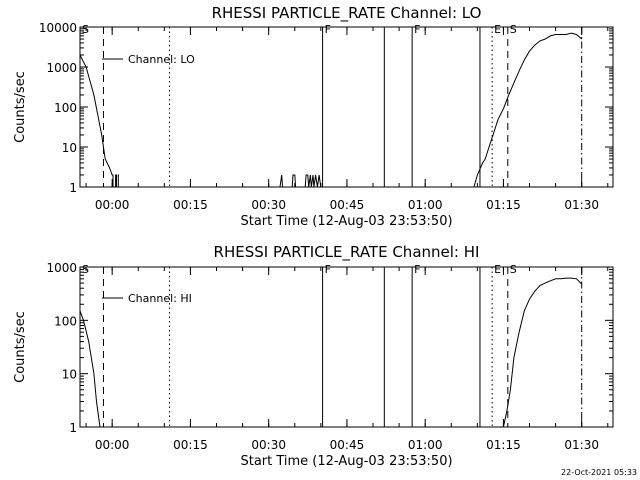 This screenshot has height=480, width=640. What do you see at coordinates (347, 13) in the screenshot?
I see `chart-title: RHESSI PARTICLE_RATE Channel: LO` at bounding box center [347, 13].